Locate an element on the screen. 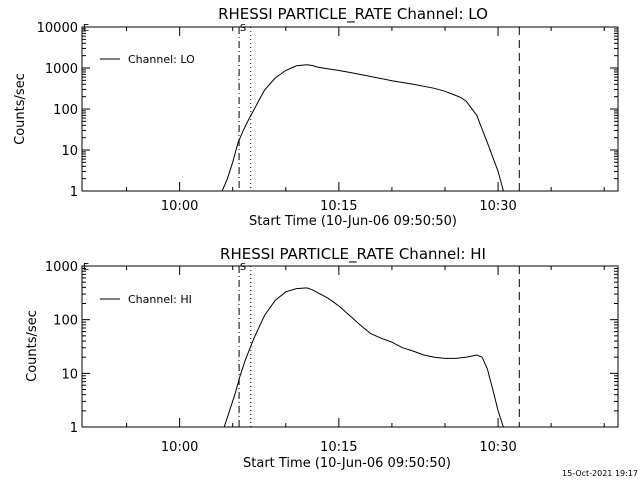  chart-title-hi: RHESSI PARTICLE_RATE Channel: HI is located at coordinates (353, 254).